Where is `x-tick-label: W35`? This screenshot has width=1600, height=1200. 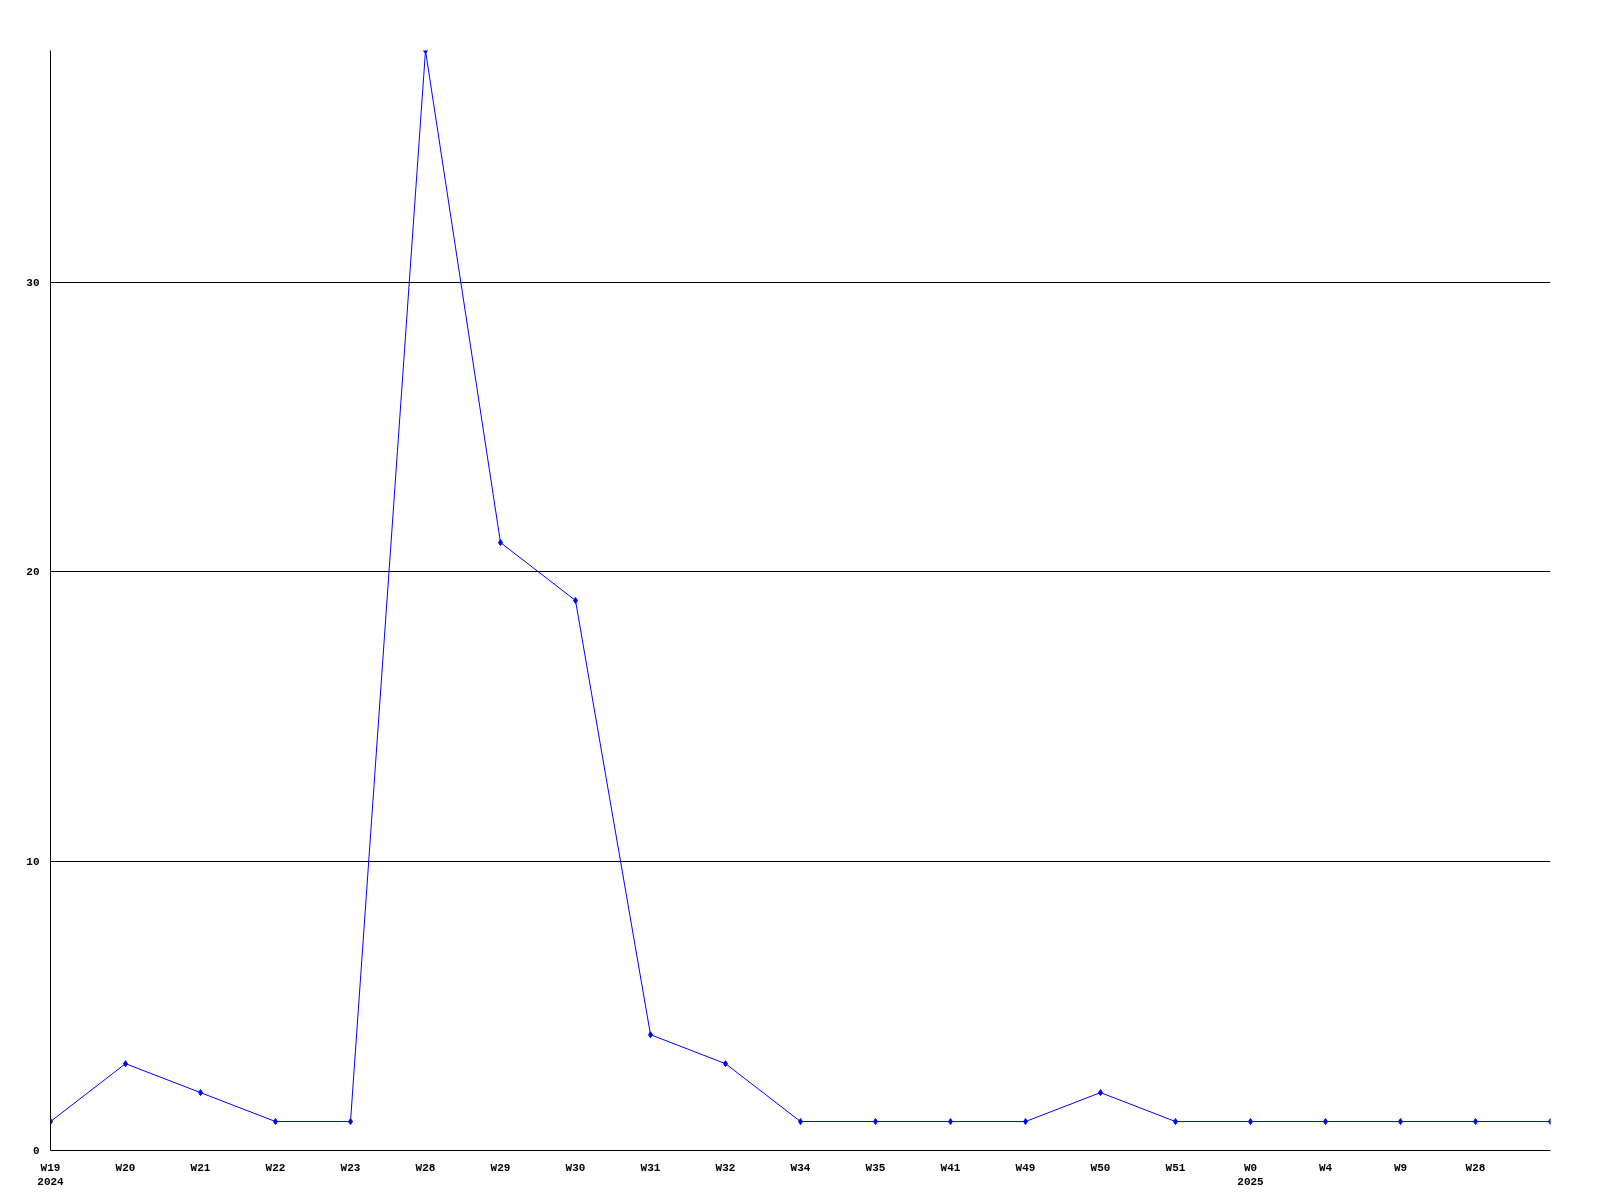
x-tick-label: W35 is located at coordinates (875, 1167).